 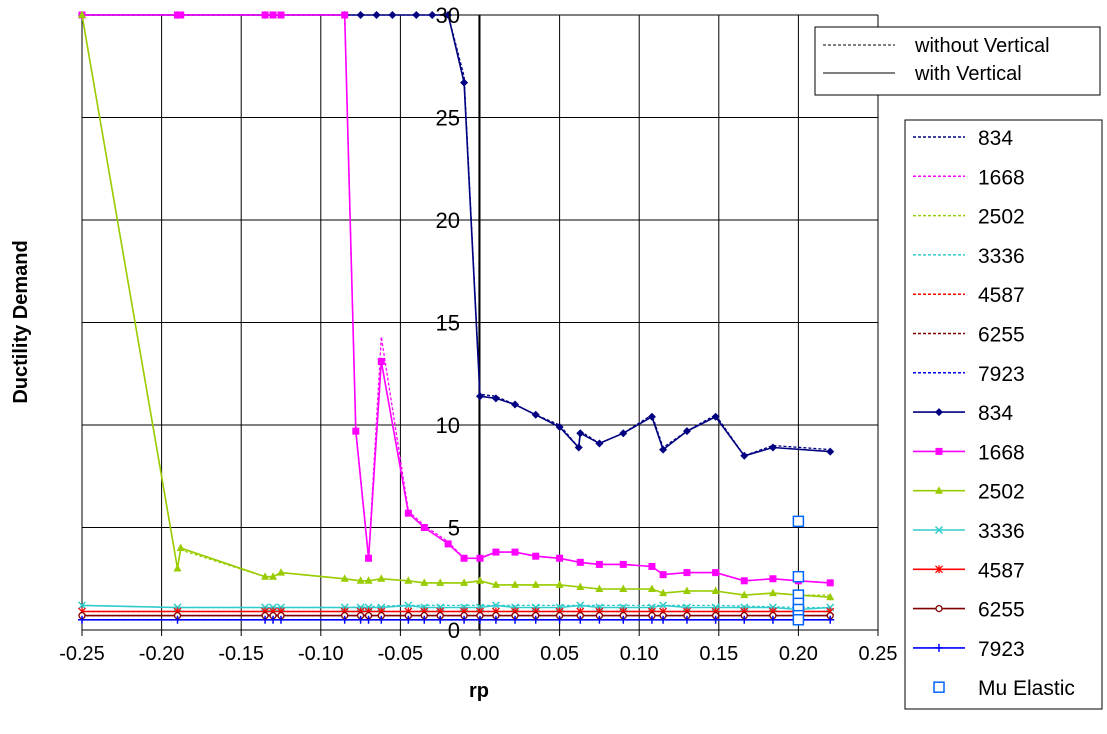 I want to click on legend-label: 2502, so click(x=1001, y=217).